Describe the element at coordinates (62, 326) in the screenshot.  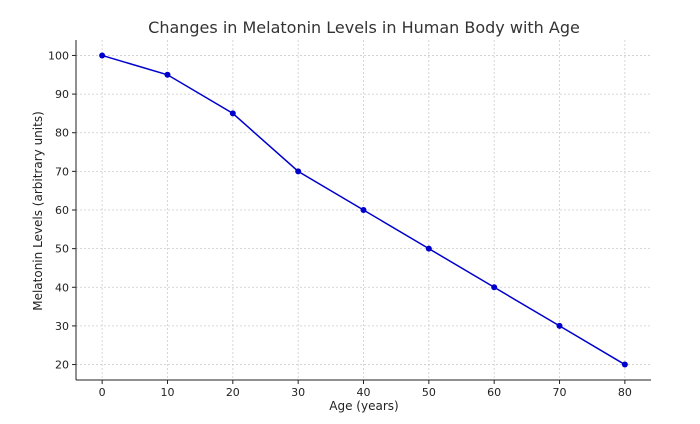
I see `y-tick-label: 30` at that location.